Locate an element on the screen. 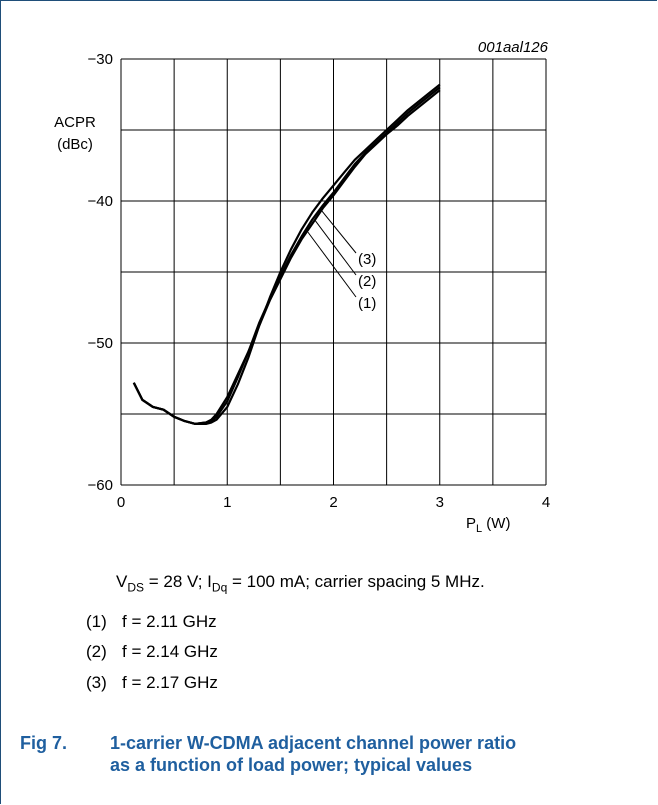 The width and height of the screenshot is (658, 805). x-tick-label: 4 is located at coordinates (546, 502).